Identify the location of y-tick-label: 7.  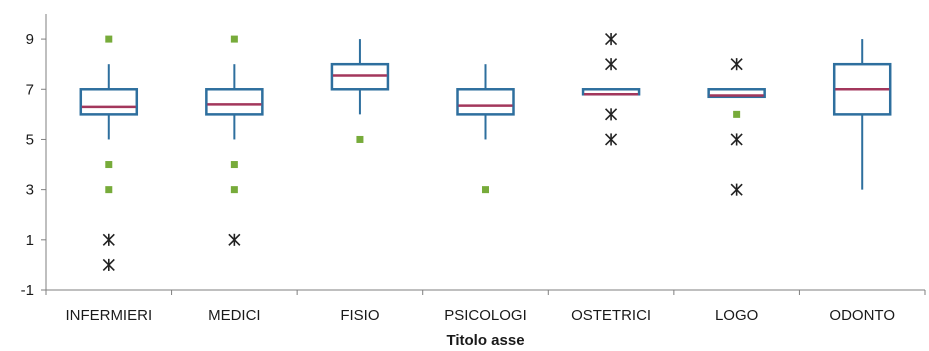
(30, 89).